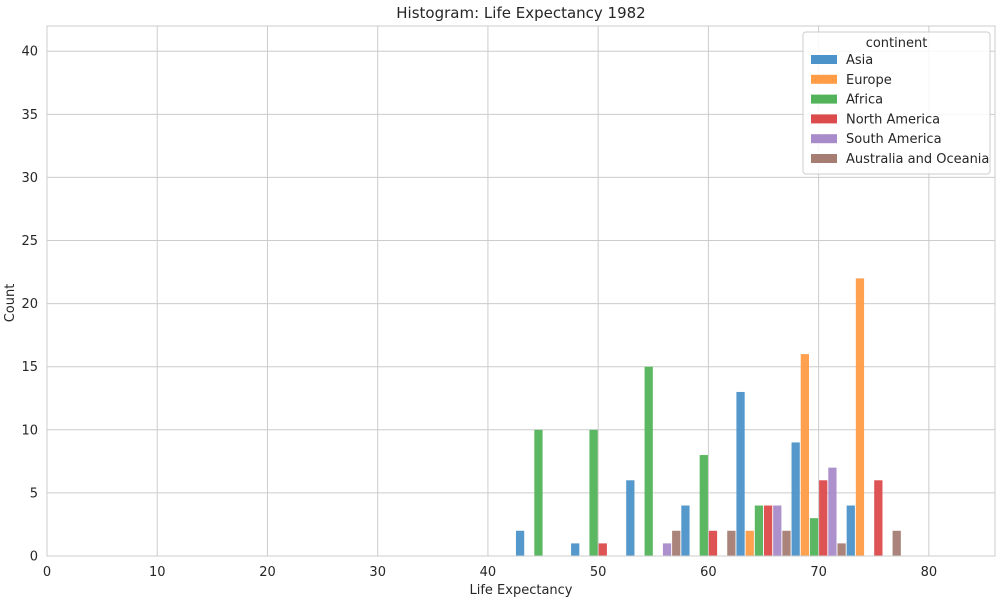  I want to click on legend-entry: Asia, so click(859, 60).